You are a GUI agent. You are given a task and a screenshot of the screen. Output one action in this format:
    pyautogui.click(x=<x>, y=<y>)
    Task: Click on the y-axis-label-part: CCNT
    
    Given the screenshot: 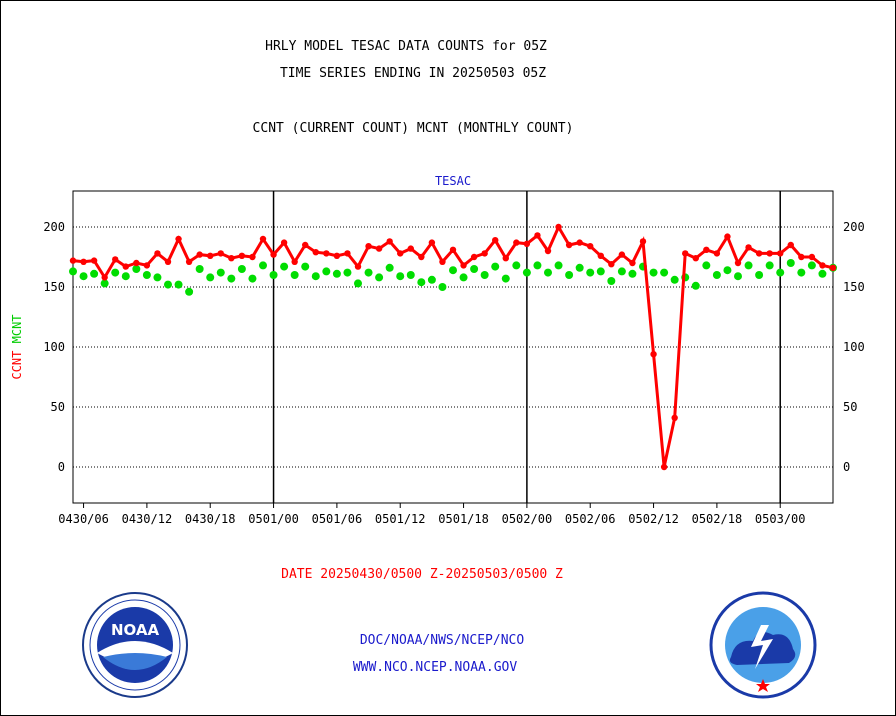 What is the action you would take?
    pyautogui.click(x=17, y=365)
    